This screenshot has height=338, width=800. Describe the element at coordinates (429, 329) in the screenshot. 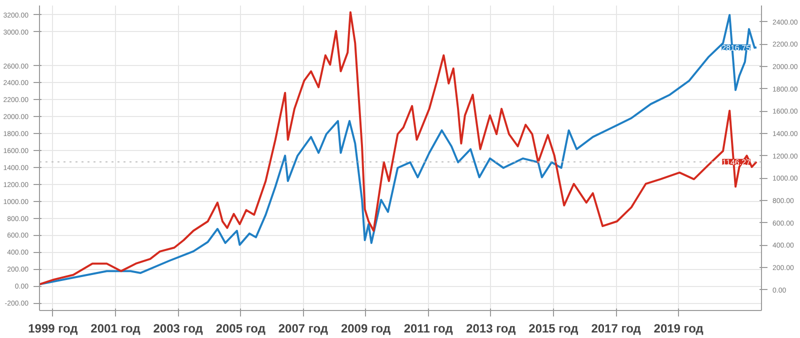

I see `x-tick-label: 2011 год` at that location.